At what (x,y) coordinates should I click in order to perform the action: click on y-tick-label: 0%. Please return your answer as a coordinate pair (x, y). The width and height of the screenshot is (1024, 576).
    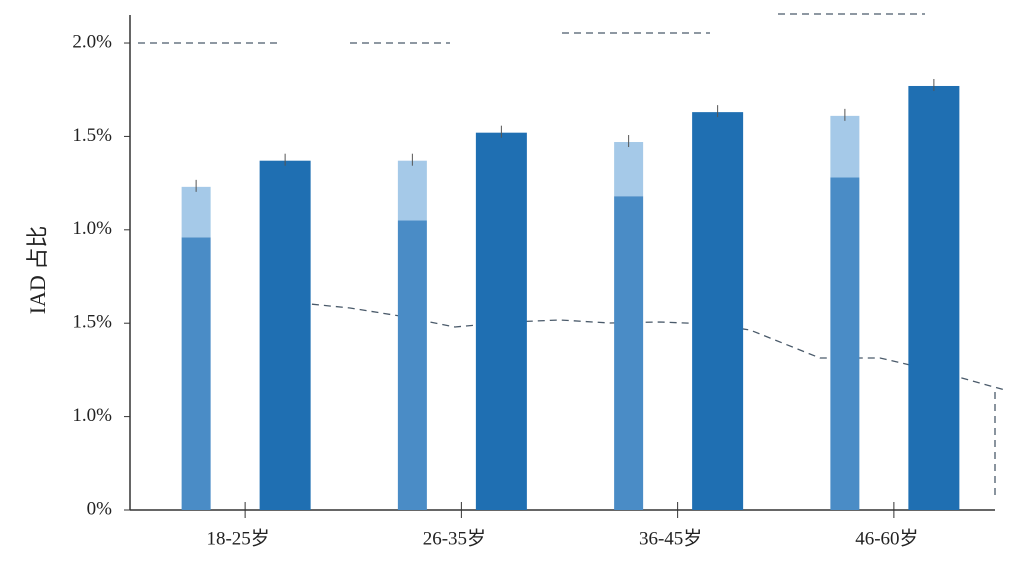
    Looking at the image, I should click on (100, 508).